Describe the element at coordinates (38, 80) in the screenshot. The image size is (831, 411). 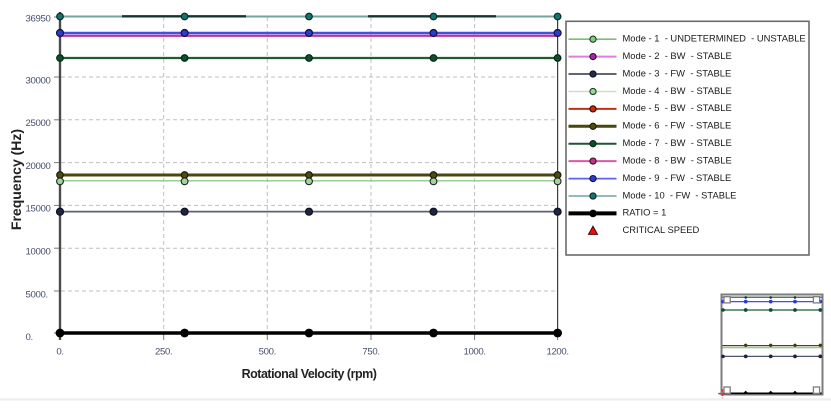
I see `svg-text: 30000` at that location.